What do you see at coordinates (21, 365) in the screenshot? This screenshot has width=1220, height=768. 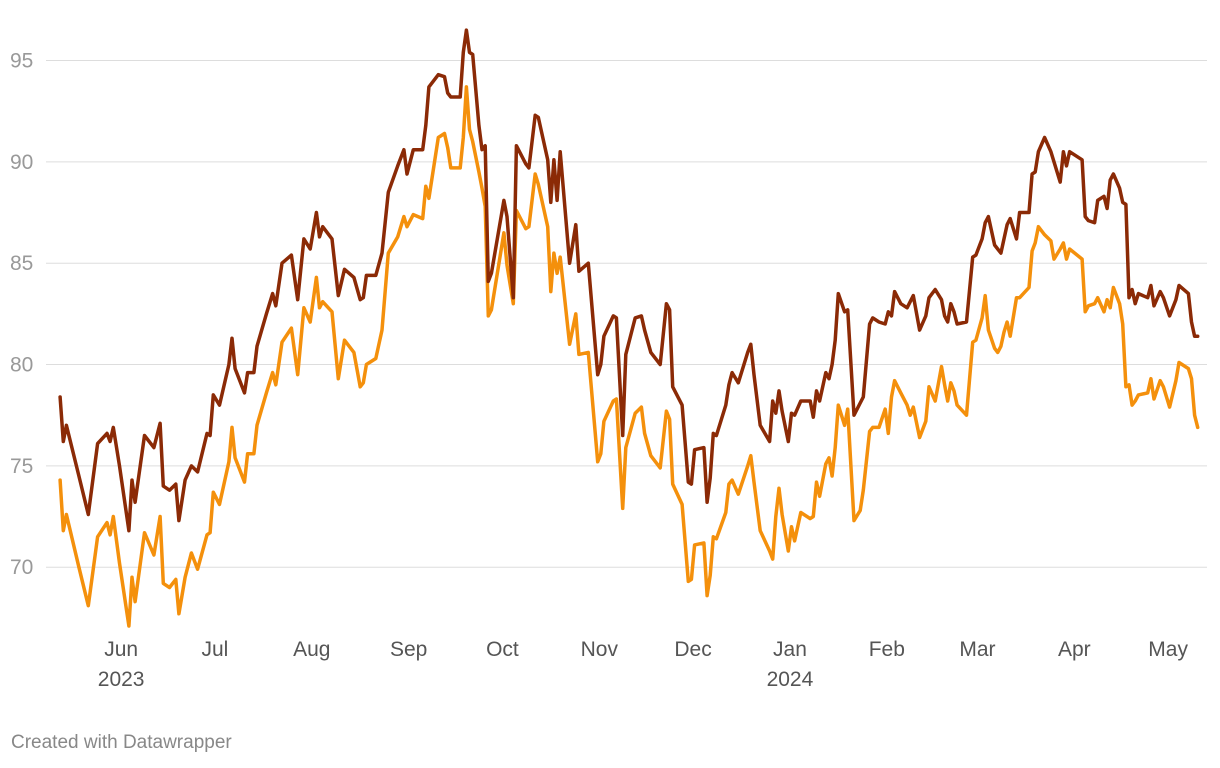 I see `y-tick-label: 80` at bounding box center [21, 365].